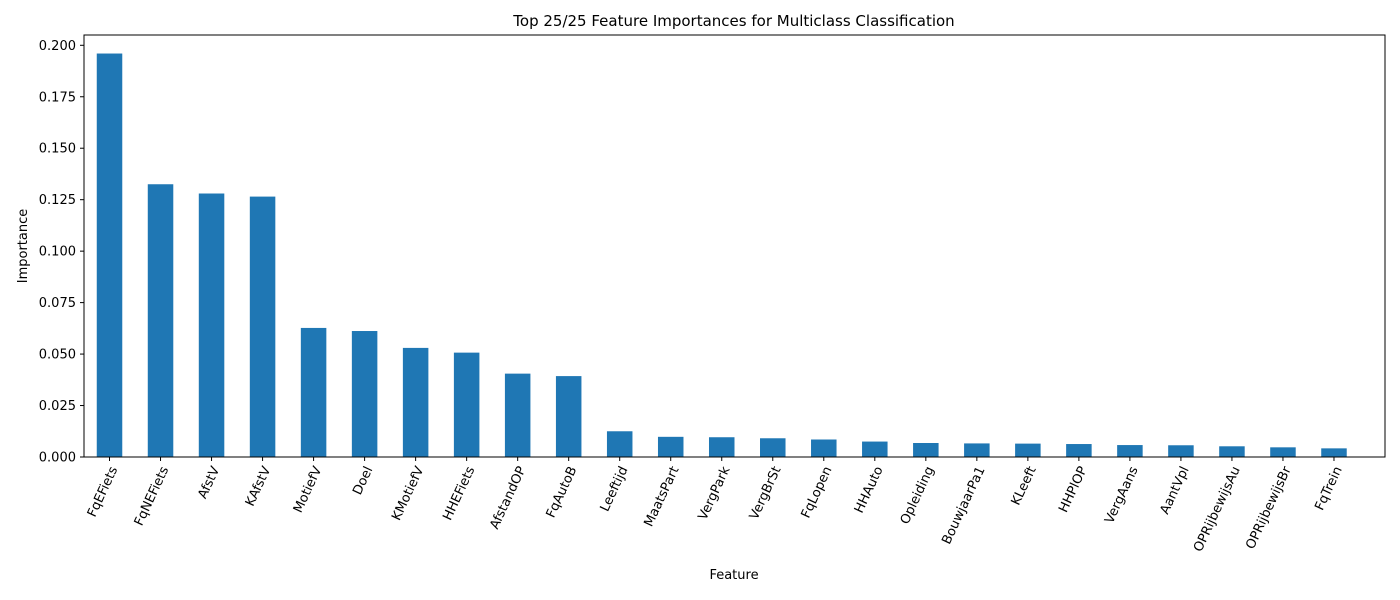  Describe the element at coordinates (562, 492) in the screenshot. I see `x-tick-label: FqAutoB` at that location.